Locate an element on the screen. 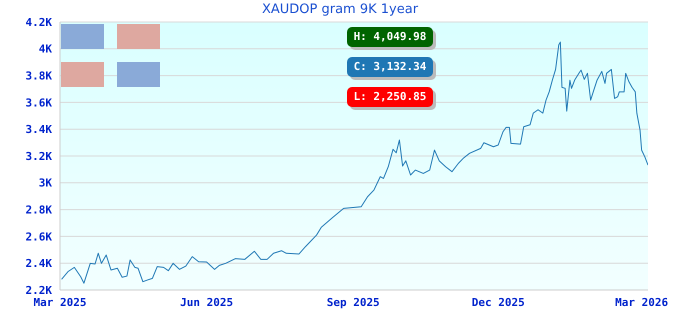  x-tick-label: Sep 2025 is located at coordinates (353, 302).